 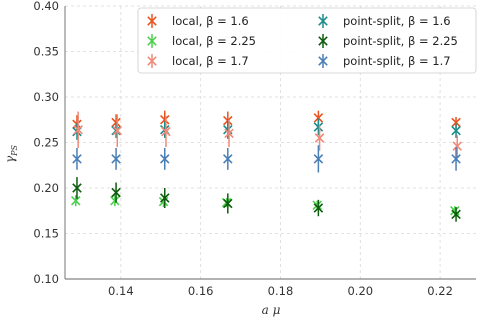 What do you see at coordinates (360, 291) in the screenshot?
I see `x-tick-label: 0.20` at bounding box center [360, 291].